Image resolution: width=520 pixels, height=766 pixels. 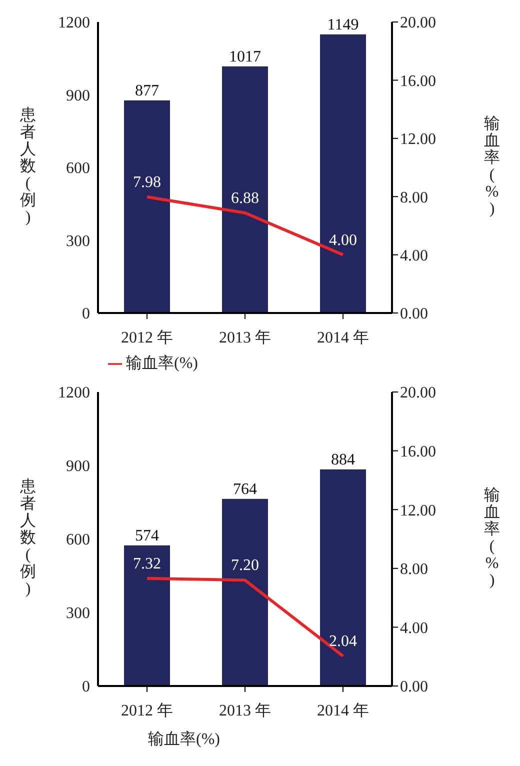 I want to click on data-label: 4.00, so click(x=343, y=240).